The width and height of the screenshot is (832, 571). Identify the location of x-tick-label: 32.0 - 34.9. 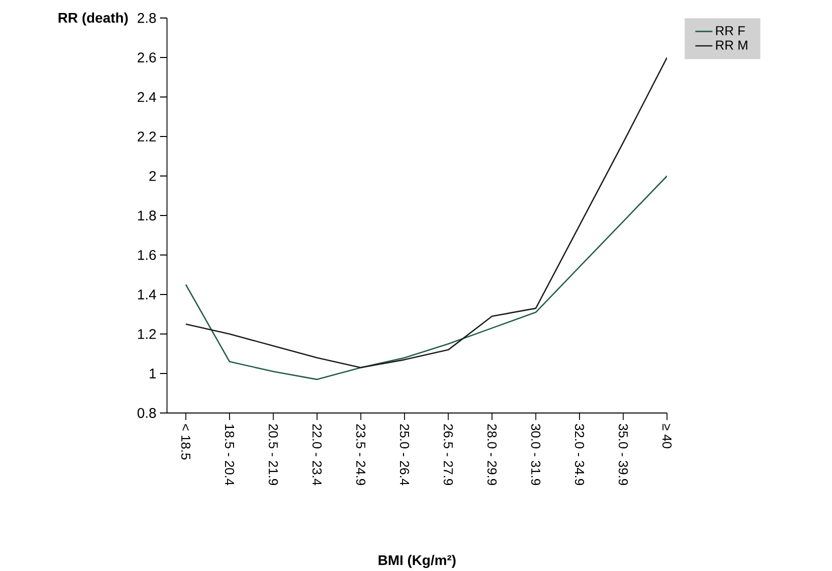
(579, 454).